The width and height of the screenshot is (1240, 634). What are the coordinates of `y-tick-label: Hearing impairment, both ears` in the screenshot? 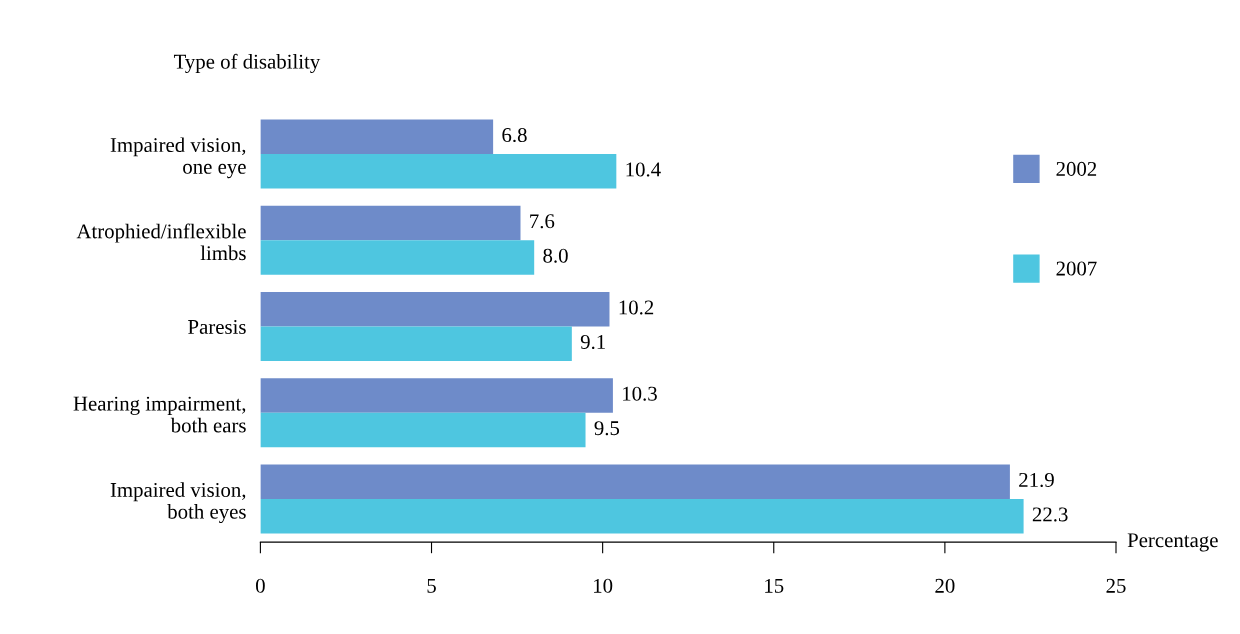 It's located at (159, 414).